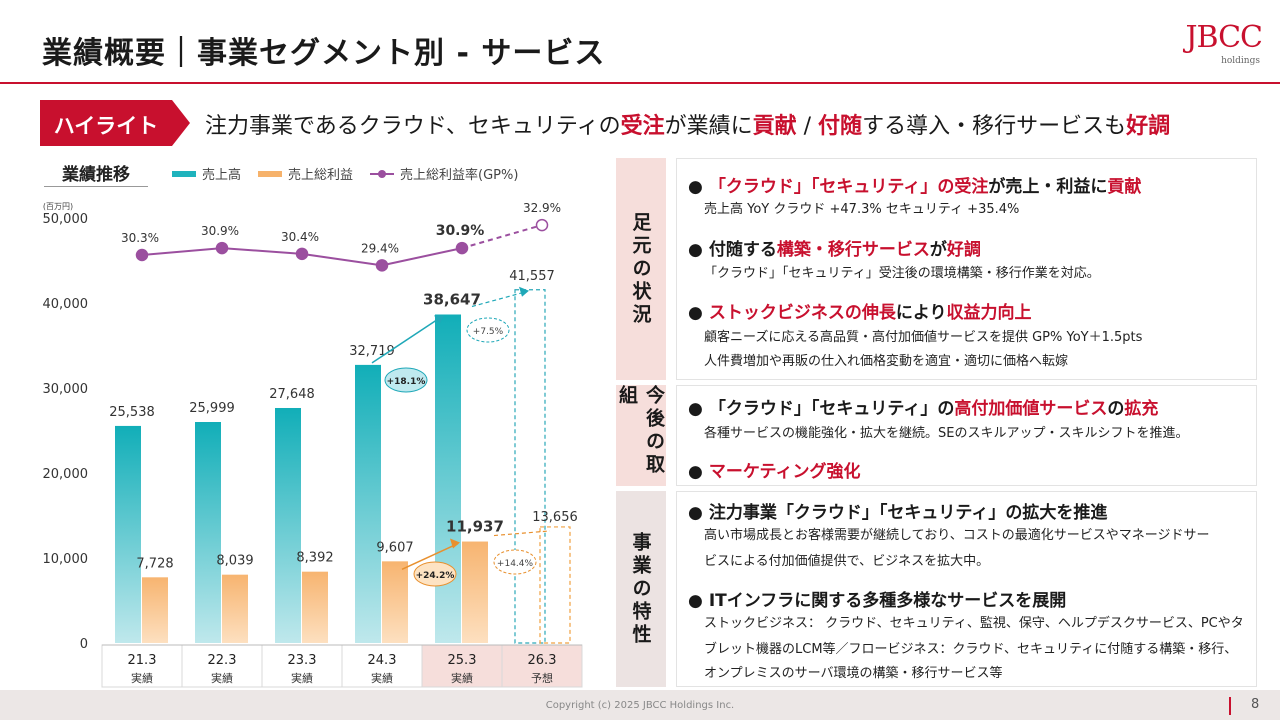  Describe the element at coordinates (807, 126) in the screenshot. I see `highlight-message-part: /` at that location.